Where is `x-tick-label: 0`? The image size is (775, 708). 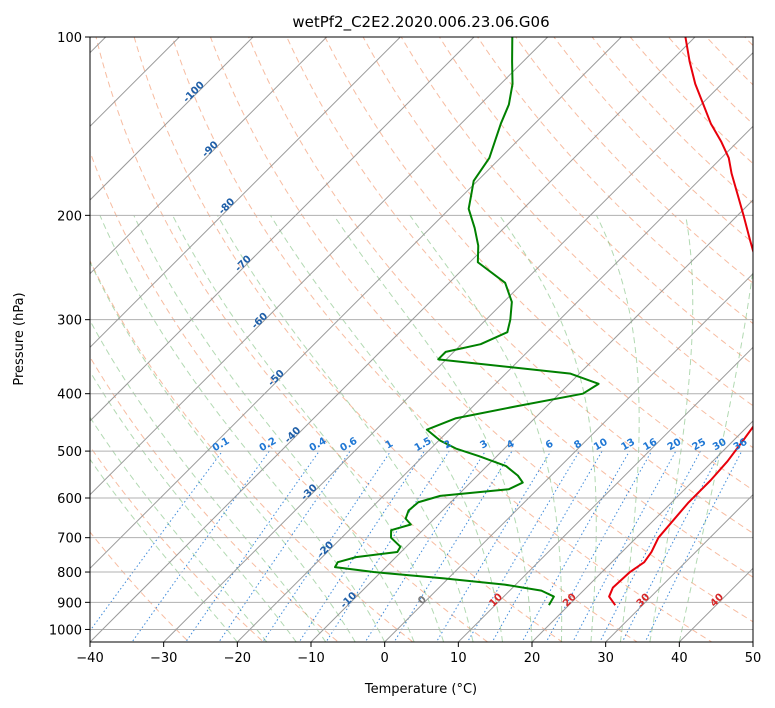 x-tick-label: 0 is located at coordinates (385, 658).